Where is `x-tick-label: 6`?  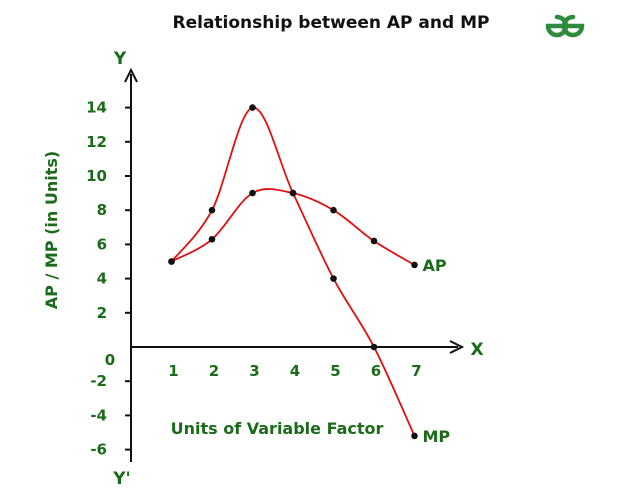
x-tick-label: 6 is located at coordinates (376, 371).